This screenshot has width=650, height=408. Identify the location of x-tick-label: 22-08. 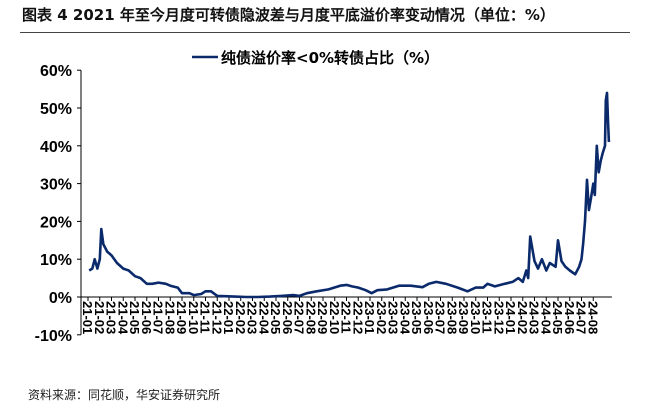
(310, 317).